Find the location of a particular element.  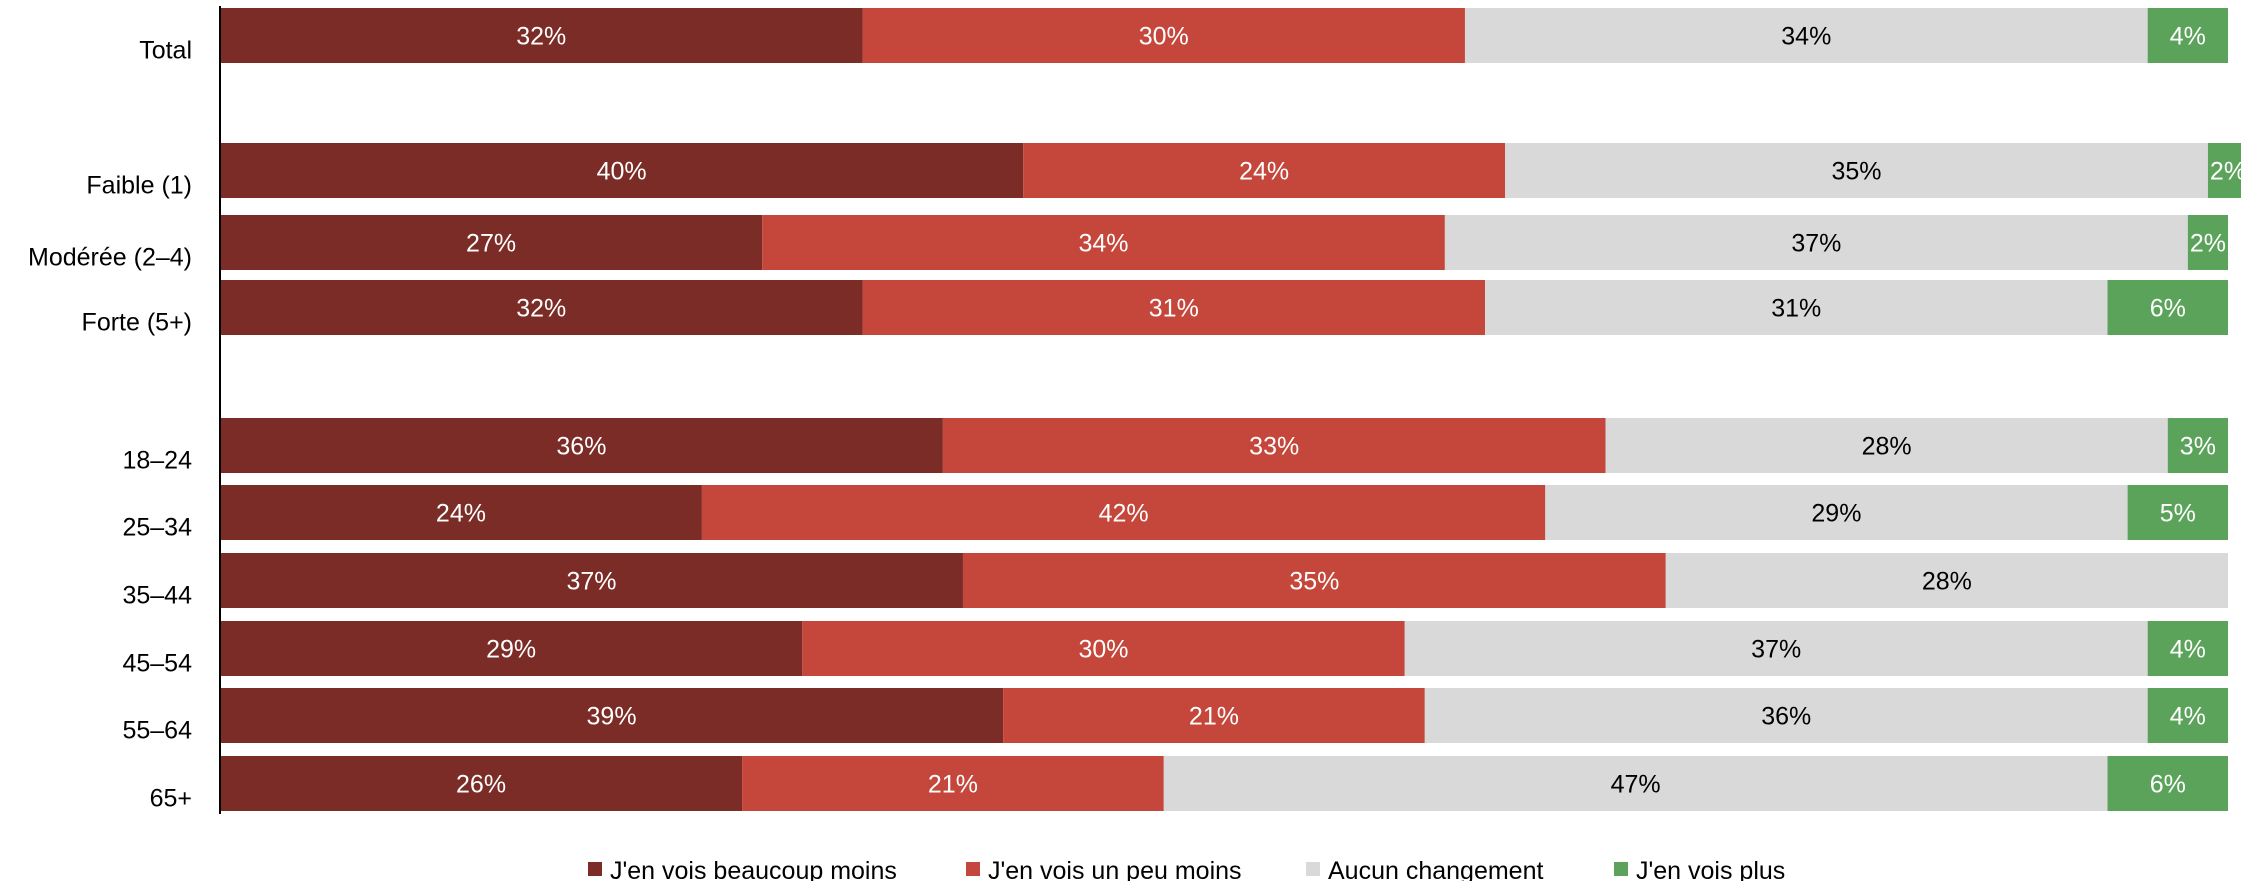

data-label: 5% is located at coordinates (2178, 514).